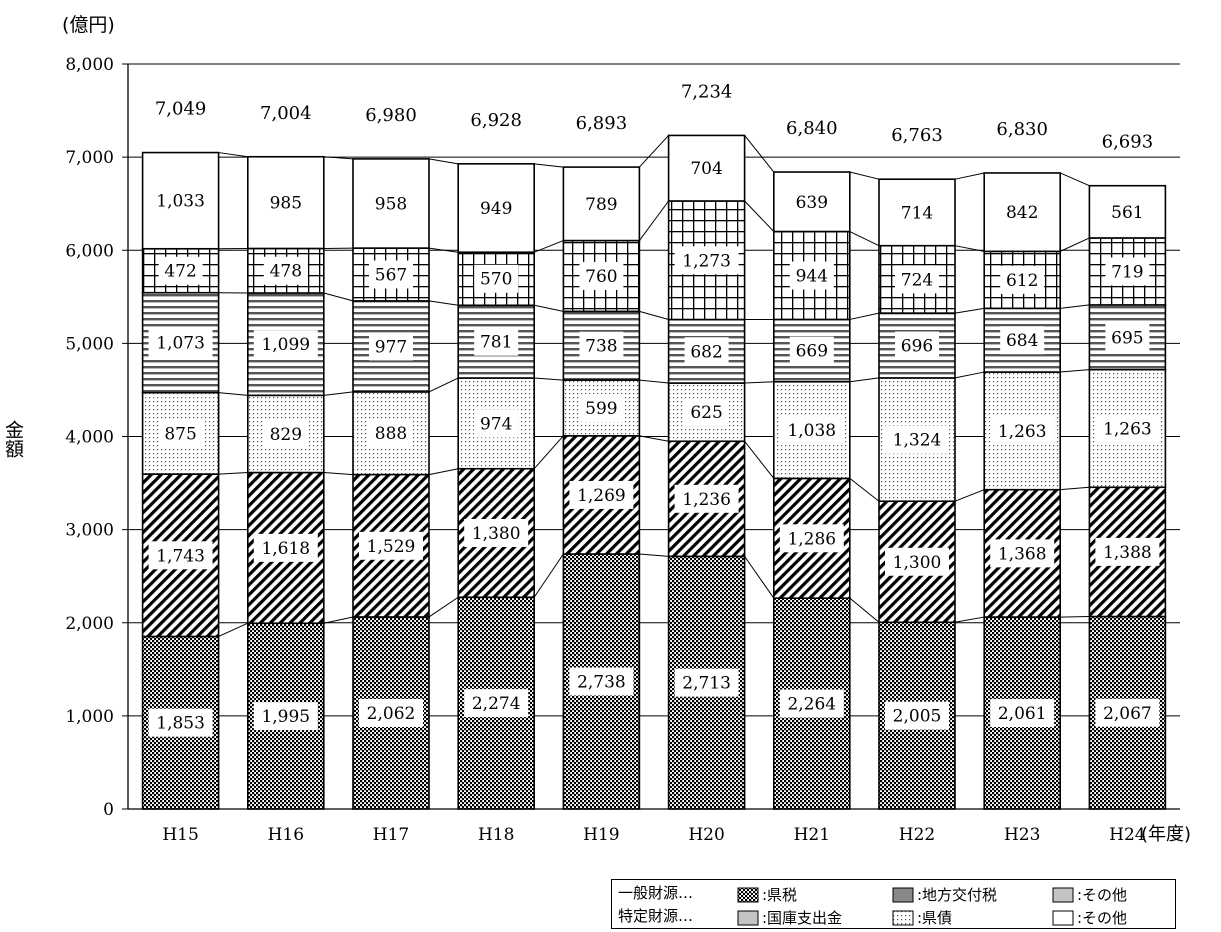 This screenshot has height=932, width=1221. Describe the element at coordinates (286, 835) in the screenshot. I see `x-tick-label: H16` at that location.